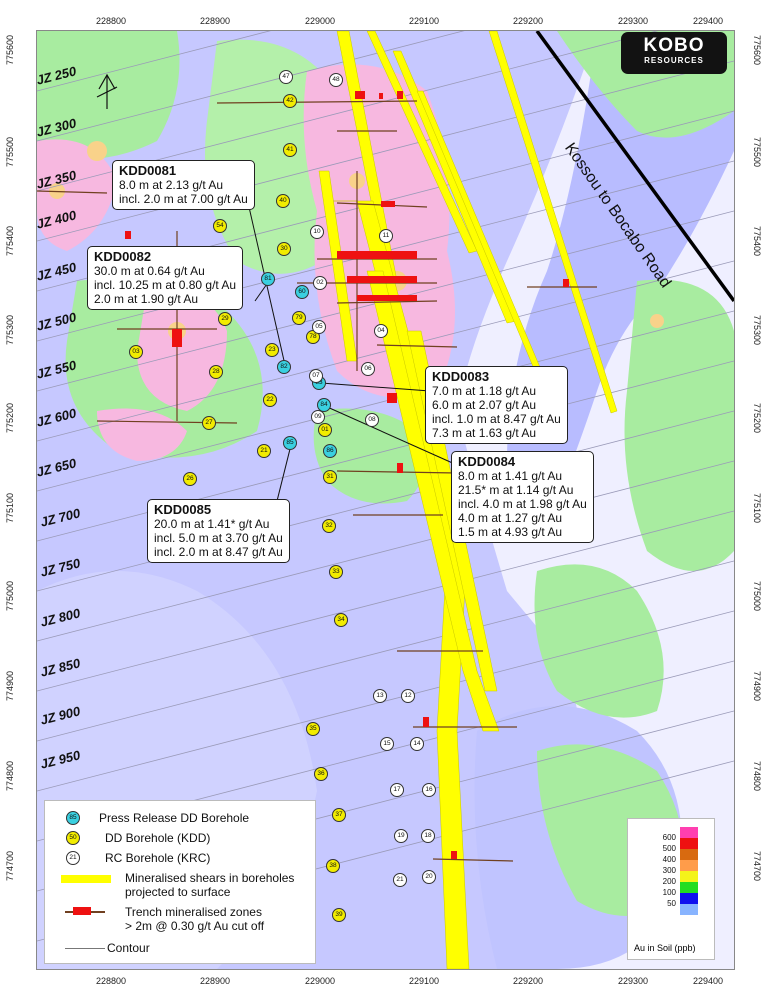 Image resolution: width=768 pixels, height=1000 pixels. I want to click on callout-line: incl. 1.0 m at 8.47 g/t Au, so click(496, 419).